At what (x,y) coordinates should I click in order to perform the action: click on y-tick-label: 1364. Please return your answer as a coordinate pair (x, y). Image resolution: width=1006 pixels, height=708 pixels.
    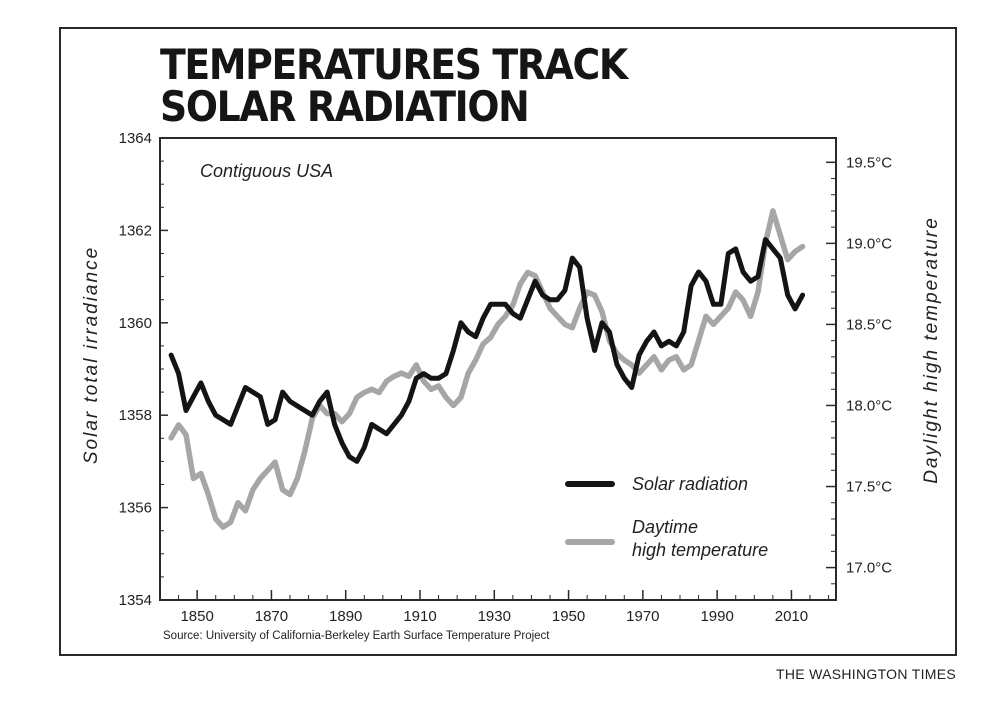
    Looking at the image, I should click on (135, 138).